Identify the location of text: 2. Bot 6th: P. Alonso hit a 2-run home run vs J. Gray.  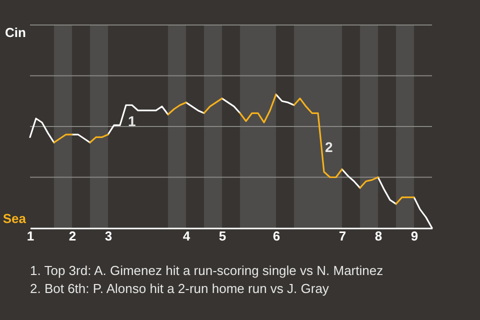
(180, 288).